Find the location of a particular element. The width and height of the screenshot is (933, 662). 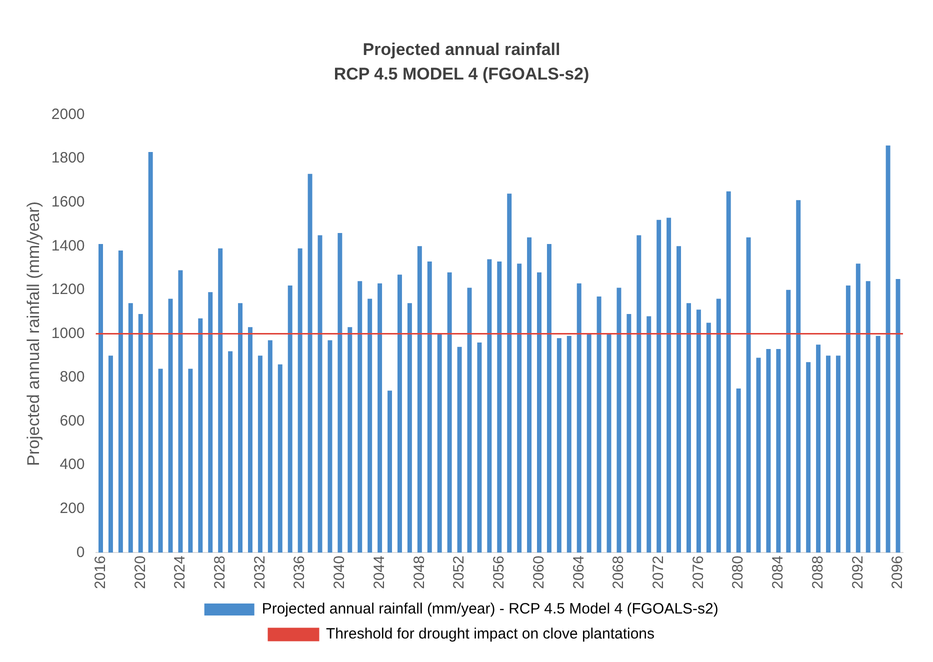

x-tick-label: 2028 is located at coordinates (219, 573).